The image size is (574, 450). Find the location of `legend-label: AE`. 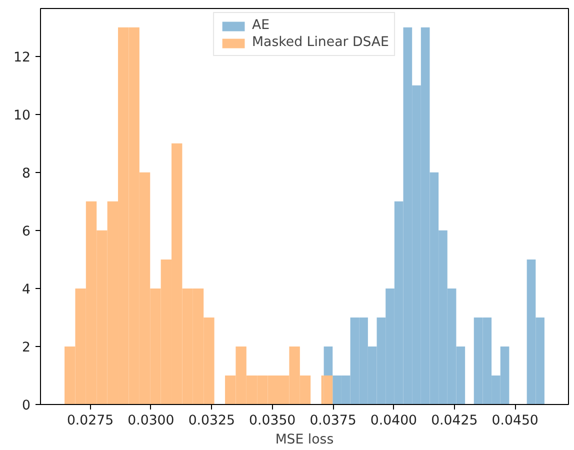

legend-label: AE is located at coordinates (261, 25).